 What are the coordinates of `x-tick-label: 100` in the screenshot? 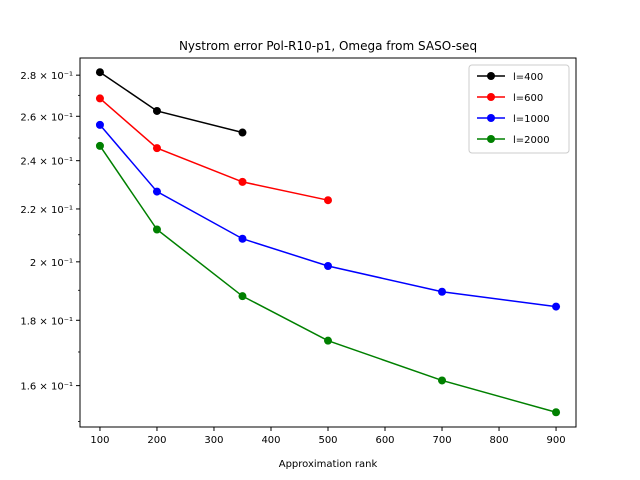 It's located at (99, 440).